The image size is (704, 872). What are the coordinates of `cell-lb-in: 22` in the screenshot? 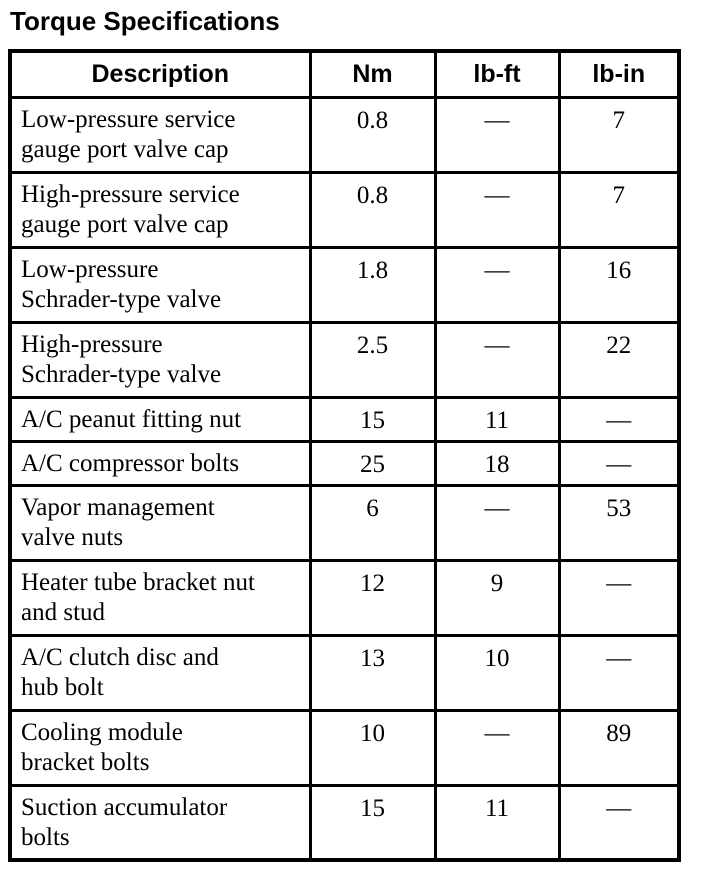 It's located at (619, 359).